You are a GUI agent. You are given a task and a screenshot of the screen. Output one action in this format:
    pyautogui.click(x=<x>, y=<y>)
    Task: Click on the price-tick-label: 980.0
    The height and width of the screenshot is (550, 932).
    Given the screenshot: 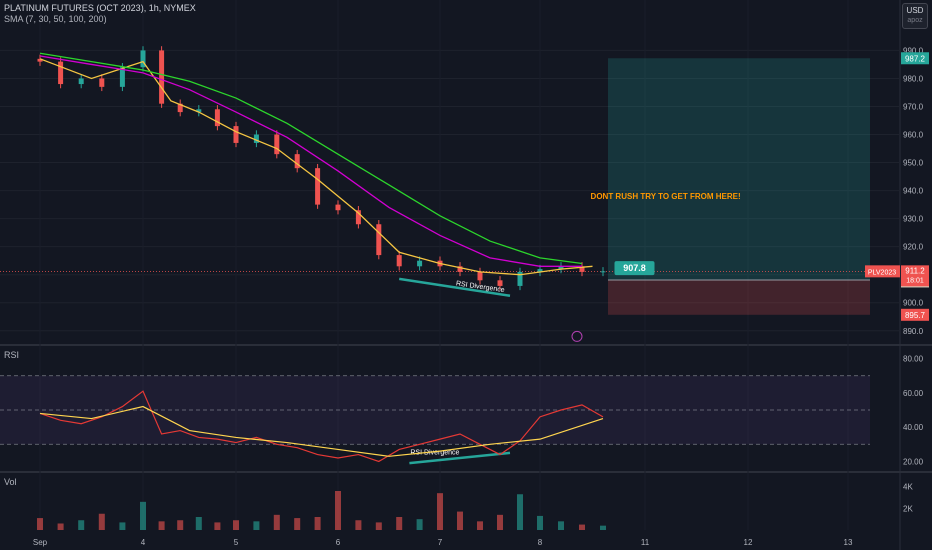 What is the action you would take?
    pyautogui.click(x=913, y=78)
    